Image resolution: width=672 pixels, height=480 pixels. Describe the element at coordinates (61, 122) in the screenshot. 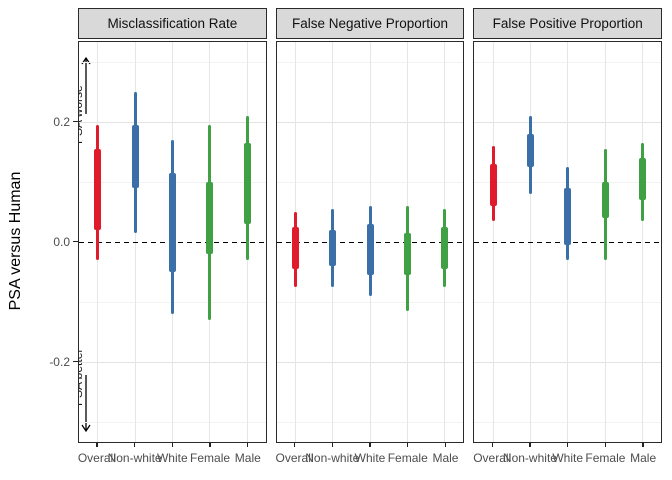

I see `y-tick-label: 0.2` at that location.